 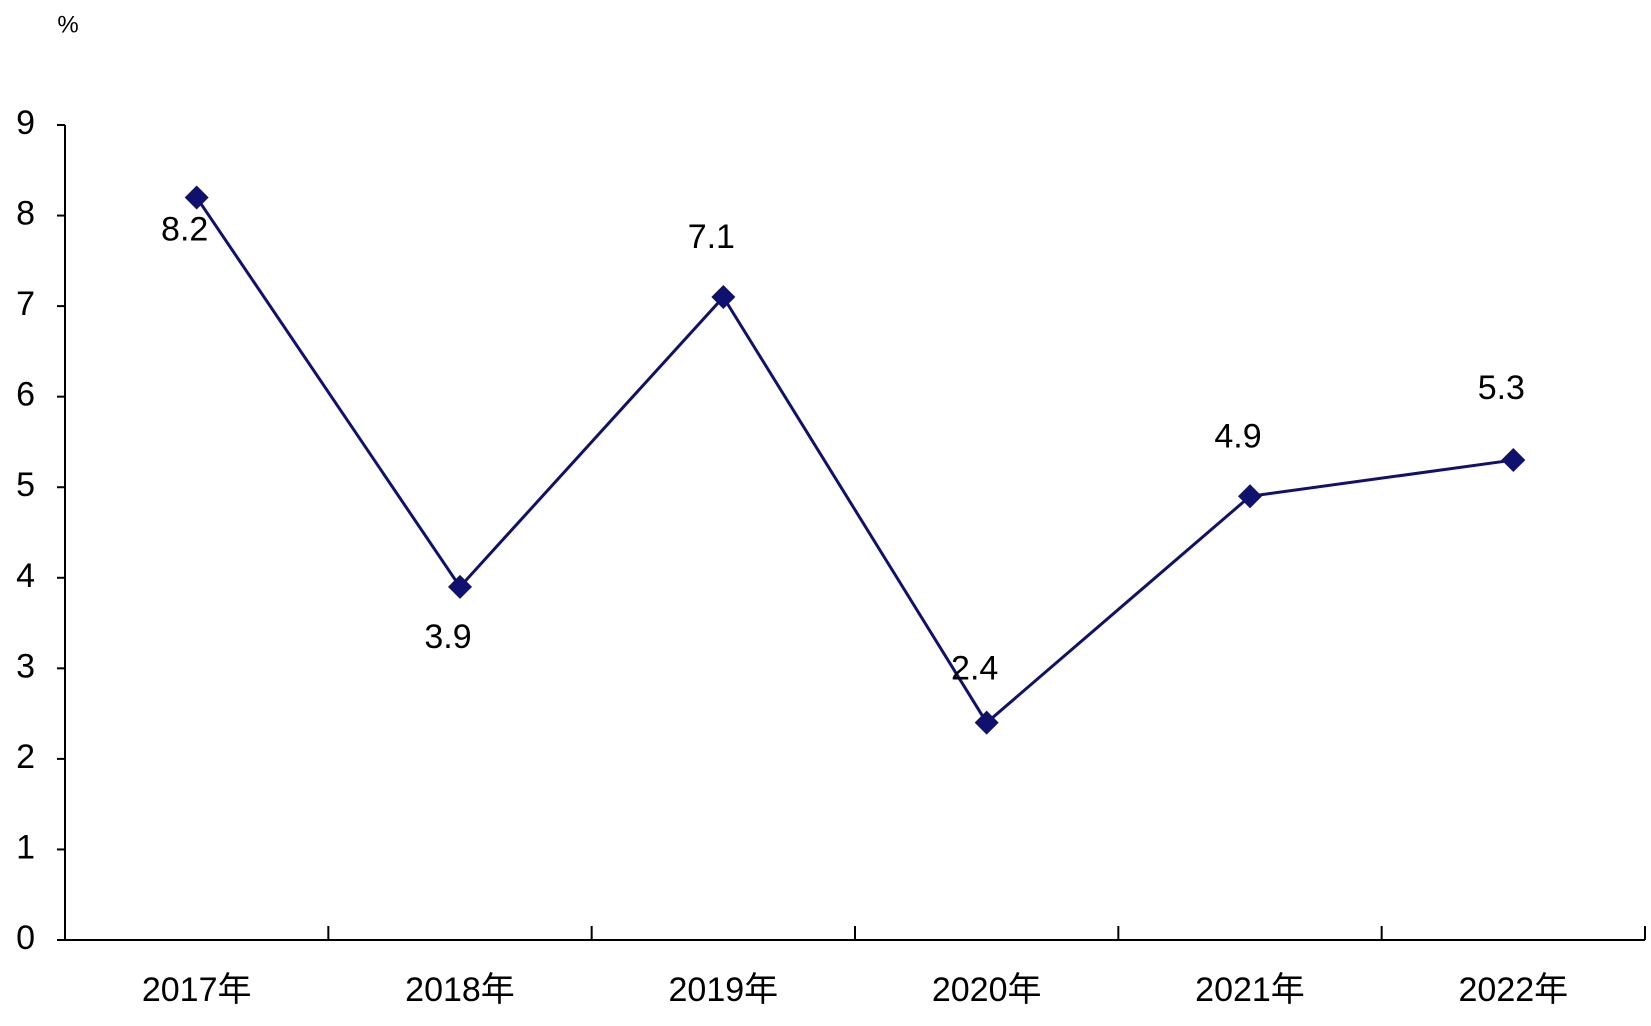 What do you see at coordinates (184, 229) in the screenshot?
I see `data-label: 8.2` at bounding box center [184, 229].